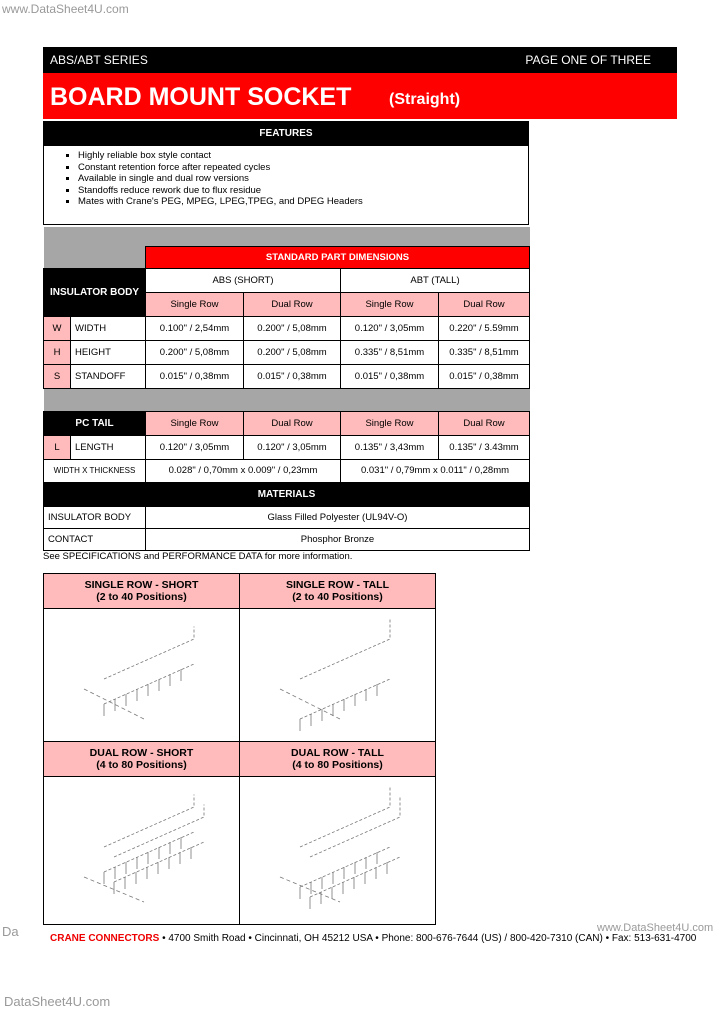 The height and width of the screenshot is (1012, 720). What do you see at coordinates (360, 60) in the screenshot?
I see `series-bar: ABS/ABT SERIES PAGE ONE OF THREE` at bounding box center [360, 60].